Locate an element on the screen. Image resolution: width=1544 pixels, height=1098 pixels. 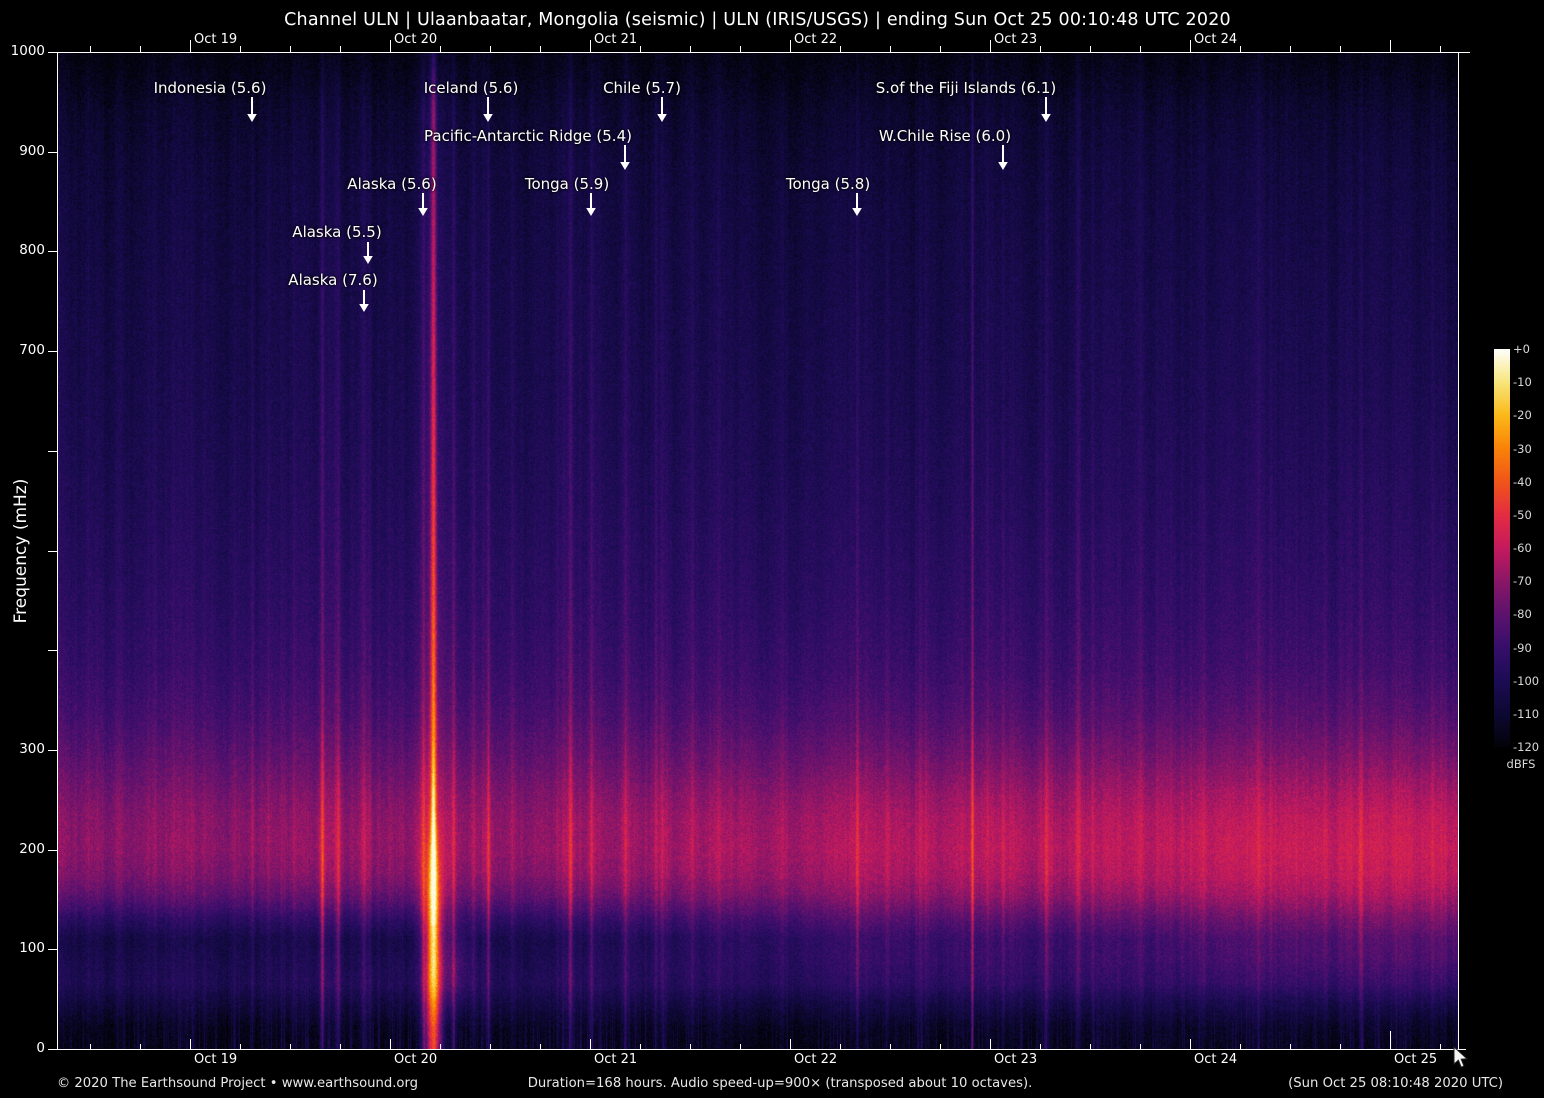
mouse-cursor is located at coordinates (1461, 1057).